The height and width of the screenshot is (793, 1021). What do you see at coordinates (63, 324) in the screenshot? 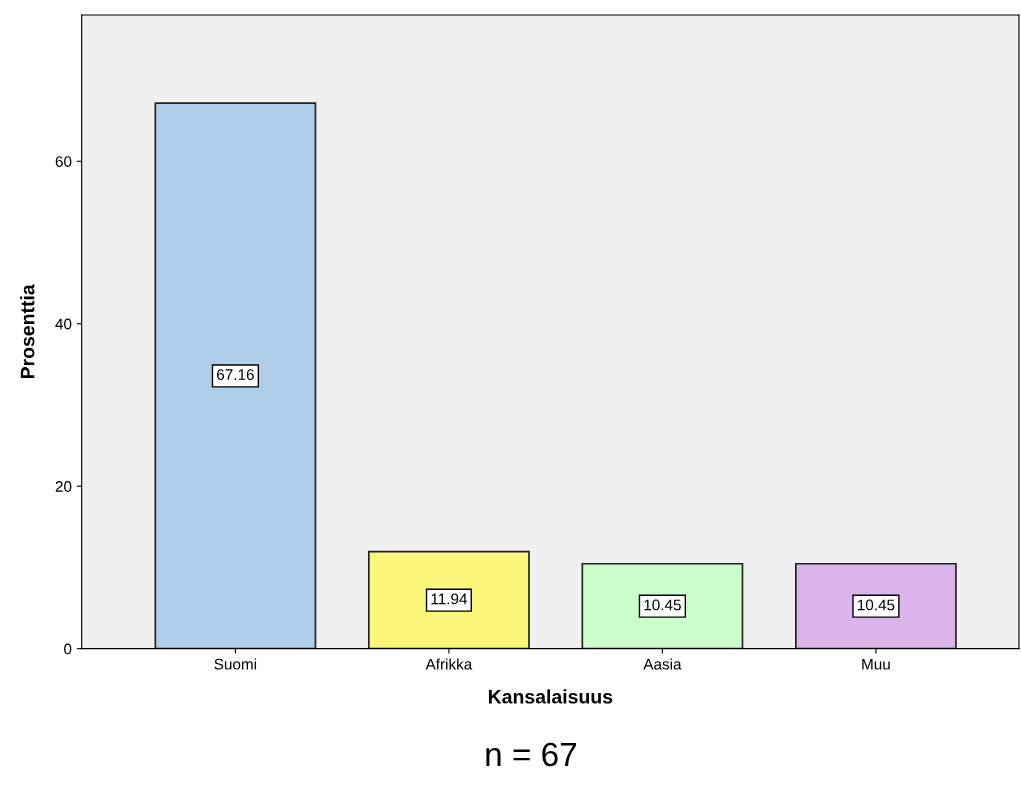
I see `y-tick-label: 40` at bounding box center [63, 324].